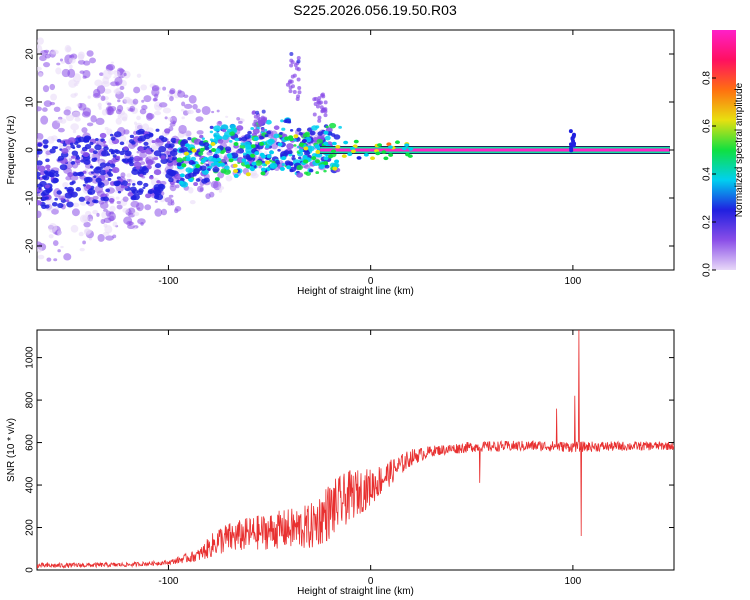  Describe the element at coordinates (30, 150) in the screenshot. I see `y-tick-label: 0` at that location.